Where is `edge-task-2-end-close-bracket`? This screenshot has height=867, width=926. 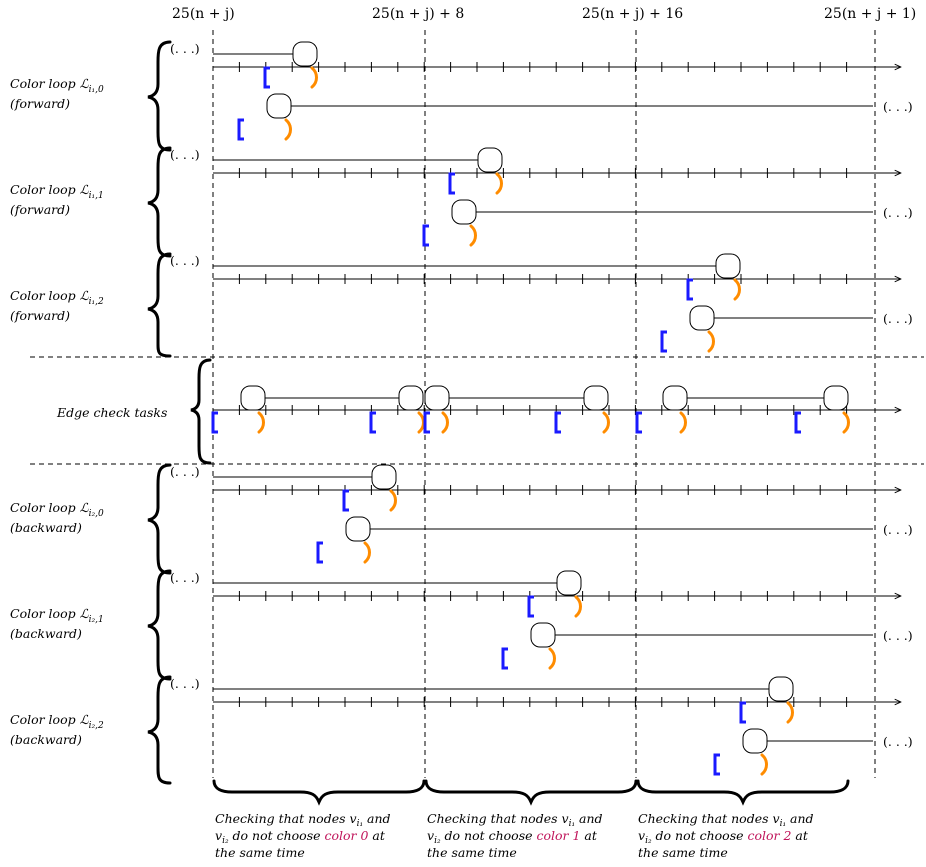 edge-task-2-end-close-bracket is located at coordinates (846, 422).